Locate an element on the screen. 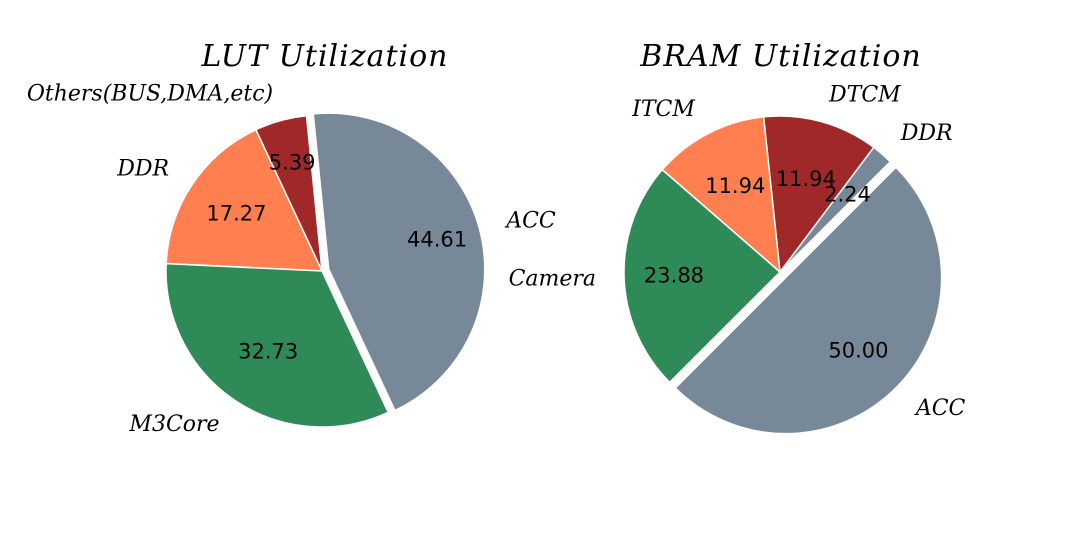  value-label-ddr: 2.24 is located at coordinates (847, 194).